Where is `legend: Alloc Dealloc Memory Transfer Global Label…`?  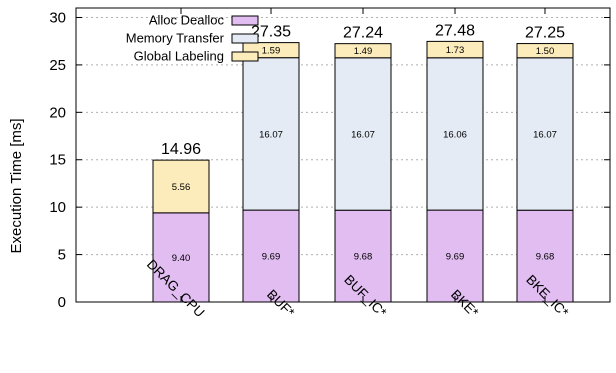 legend: Alloc Dealloc Memory Transfer Global Label… is located at coordinates (192, 38).